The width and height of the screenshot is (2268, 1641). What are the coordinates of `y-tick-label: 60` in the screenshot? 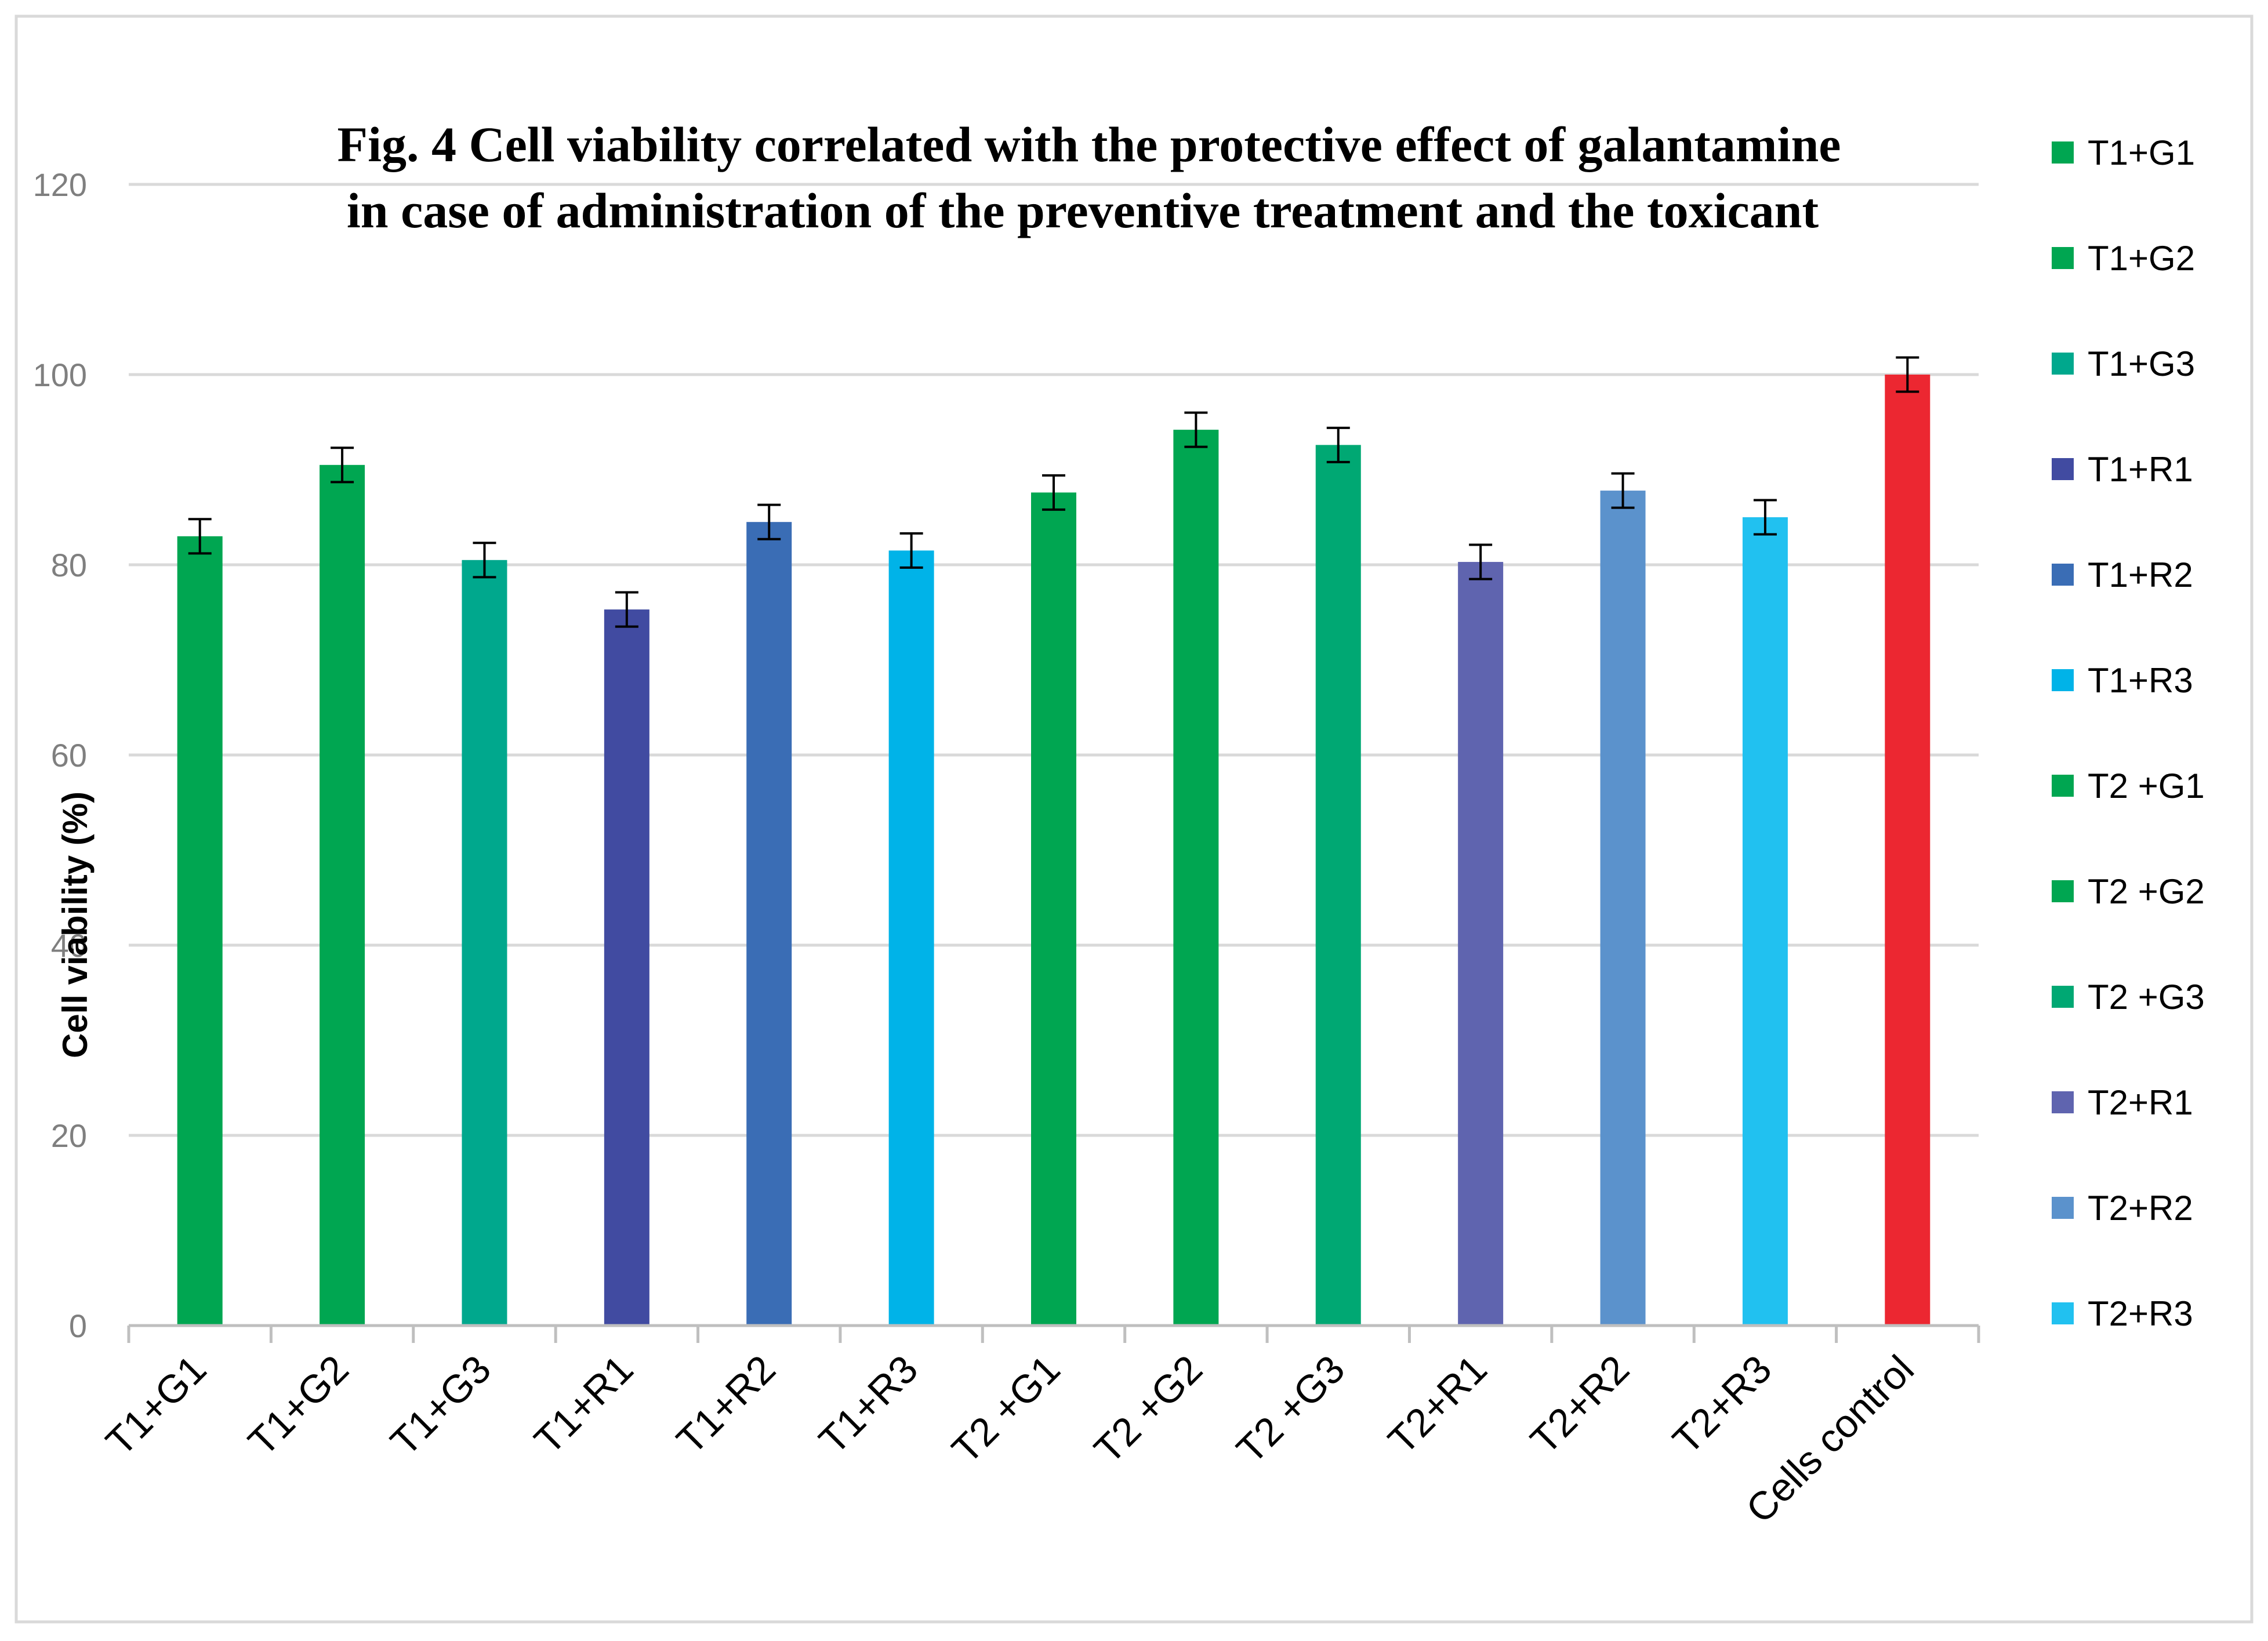 It's located at (69, 755).